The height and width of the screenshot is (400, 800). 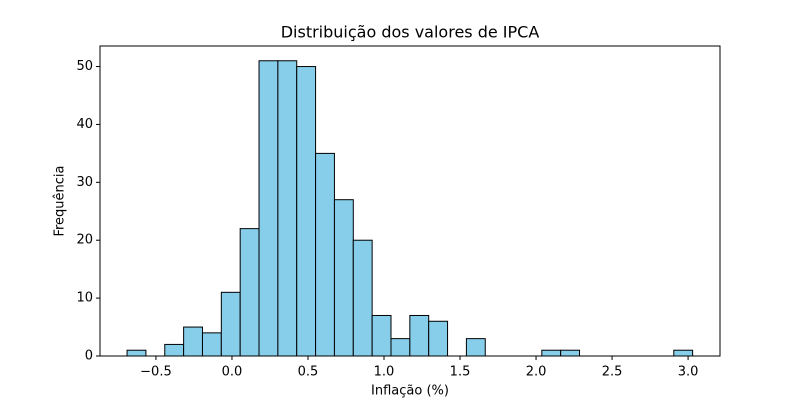 I want to click on y-tick-label: 50, so click(x=84, y=66).